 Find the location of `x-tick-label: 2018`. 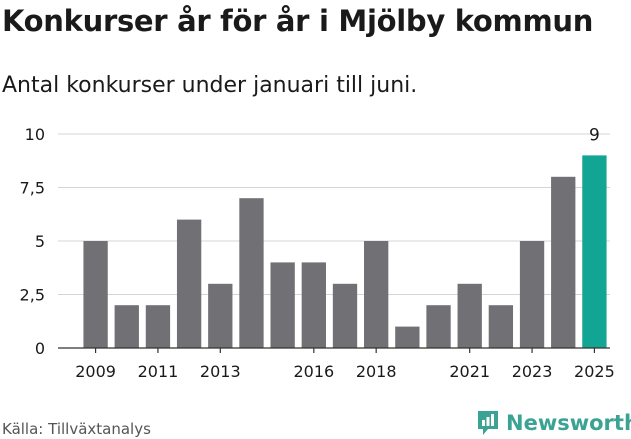

x-tick-label: 2018 is located at coordinates (376, 371).